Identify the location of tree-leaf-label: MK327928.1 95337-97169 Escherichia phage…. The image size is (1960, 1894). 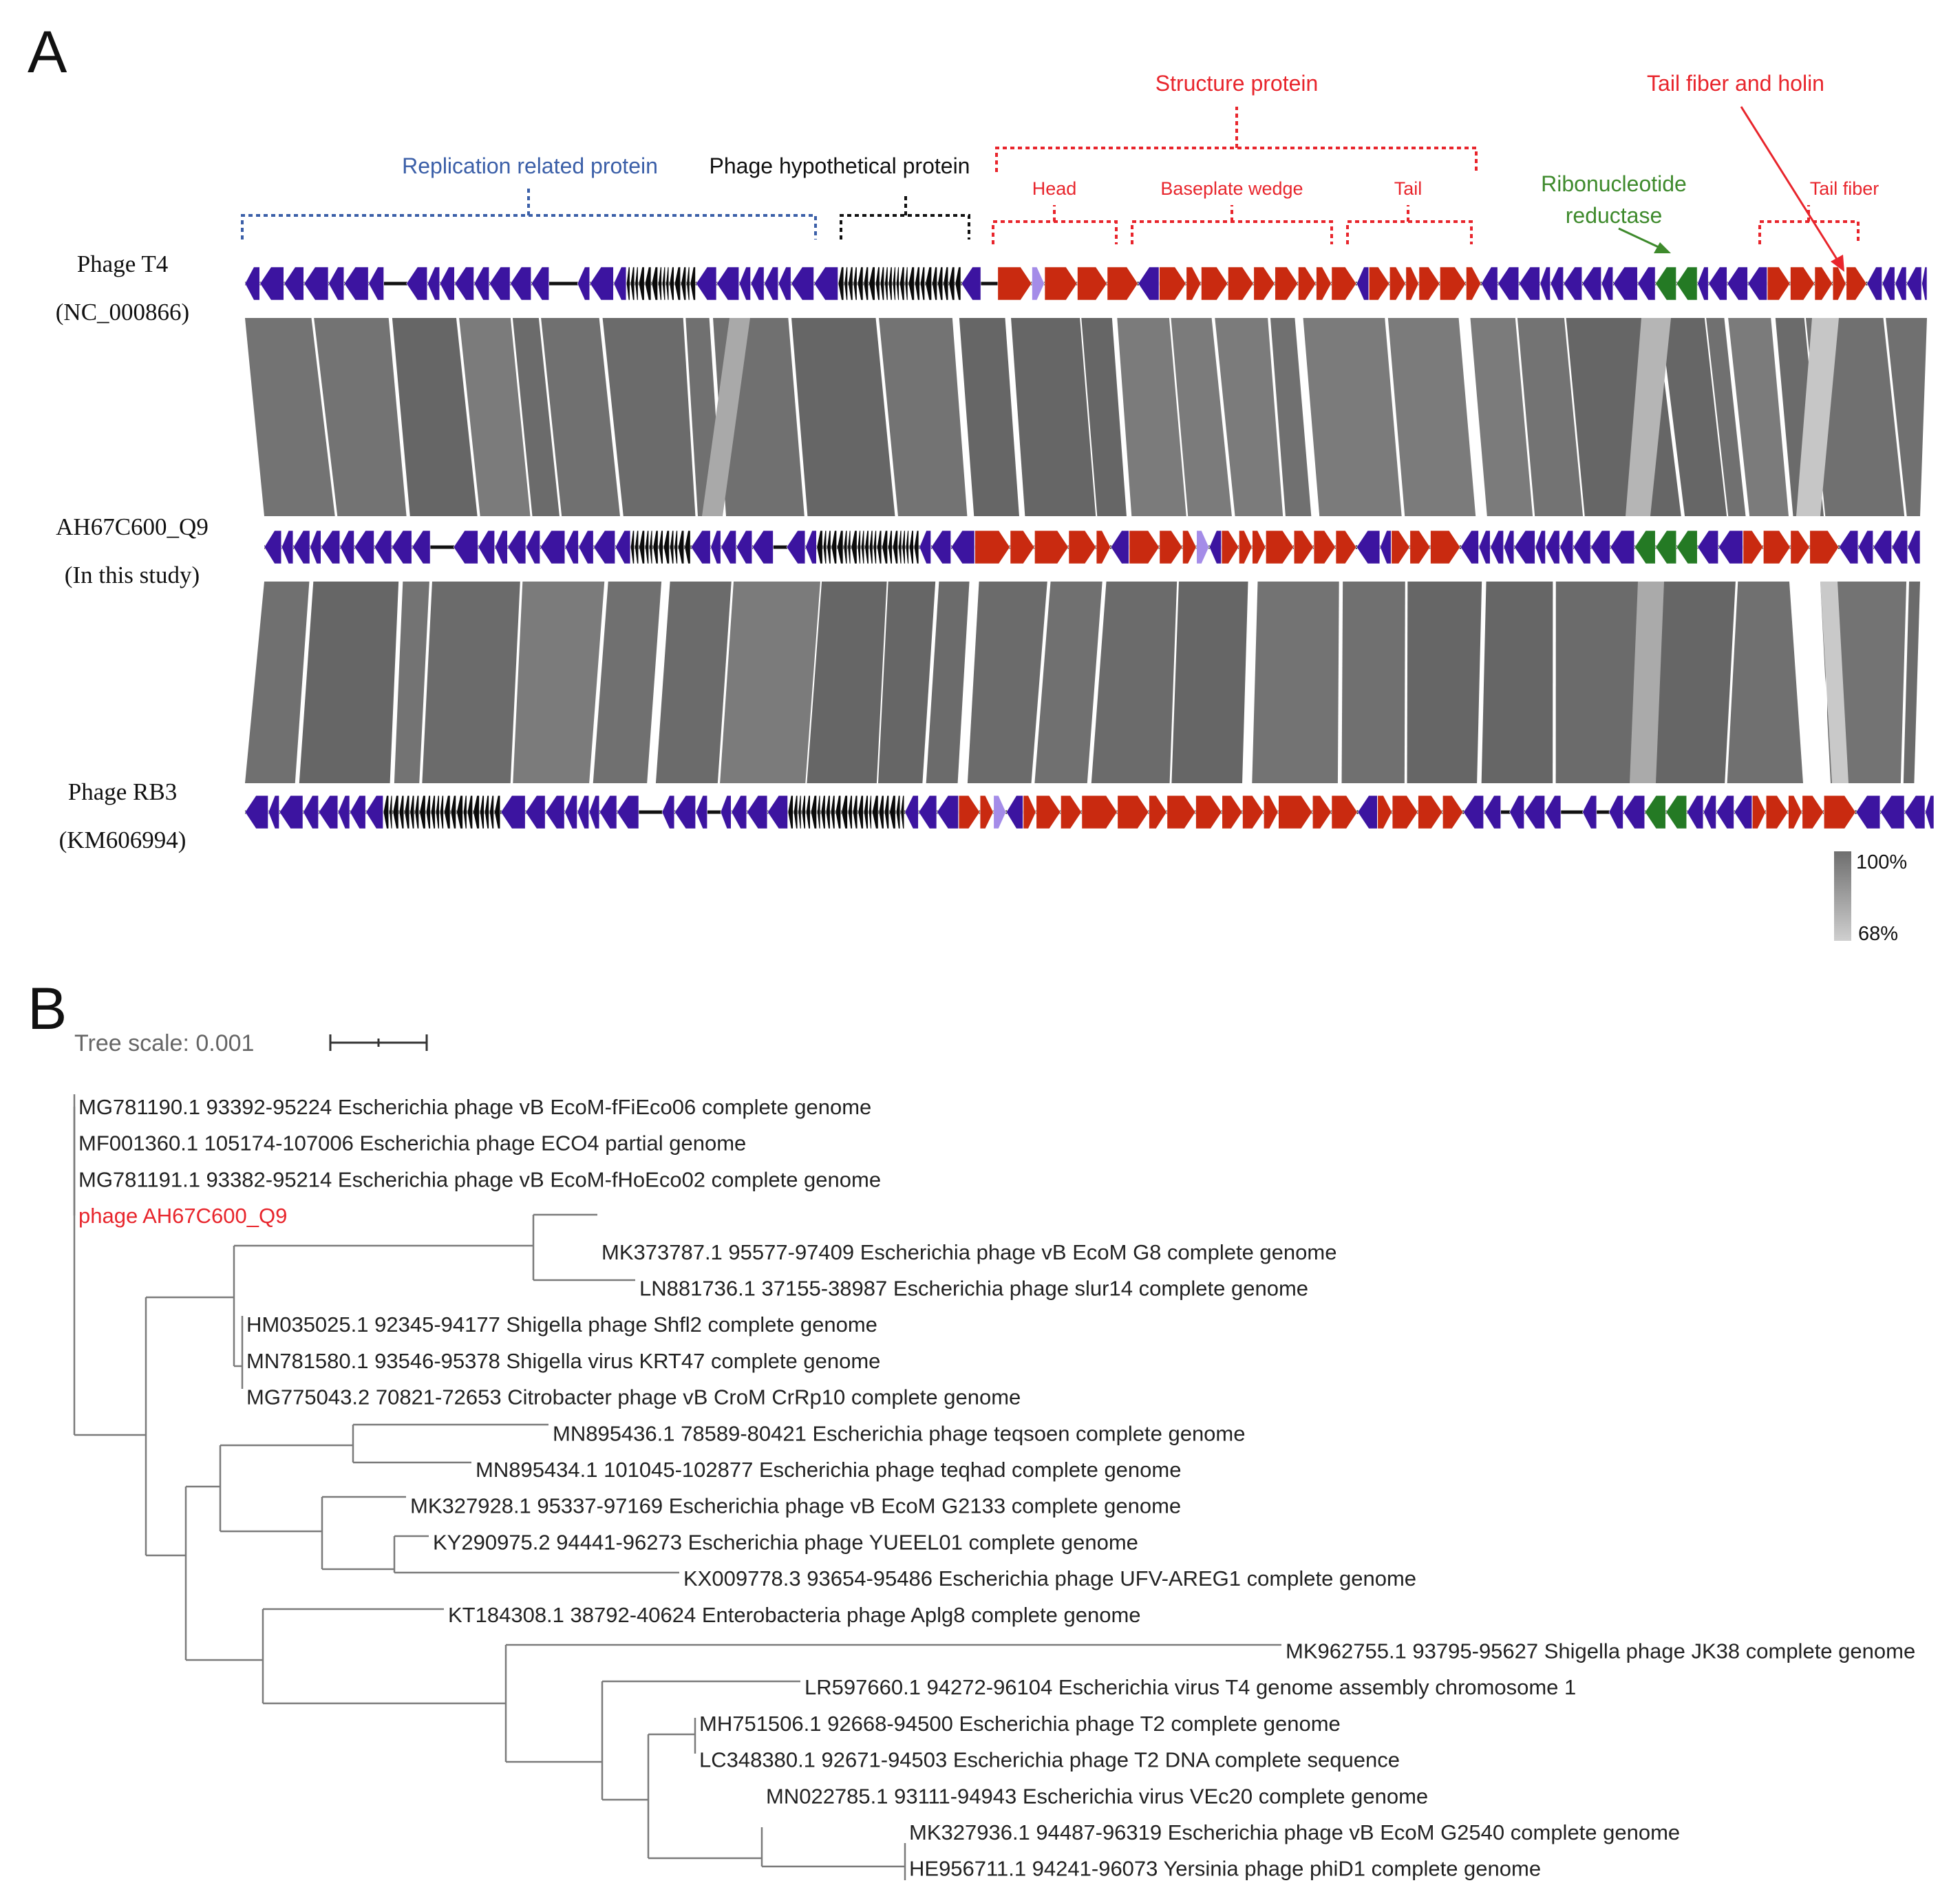
(795, 1506).